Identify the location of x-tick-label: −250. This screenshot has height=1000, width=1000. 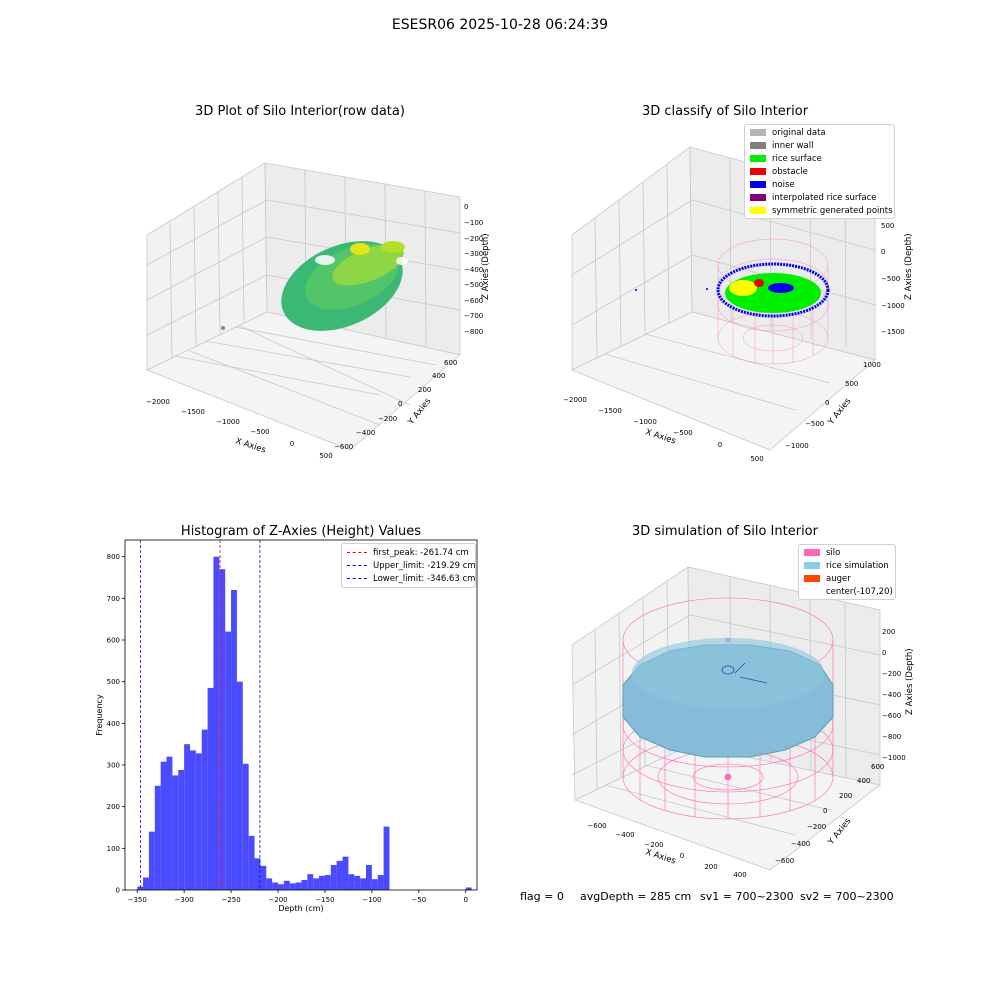
(230, 900).